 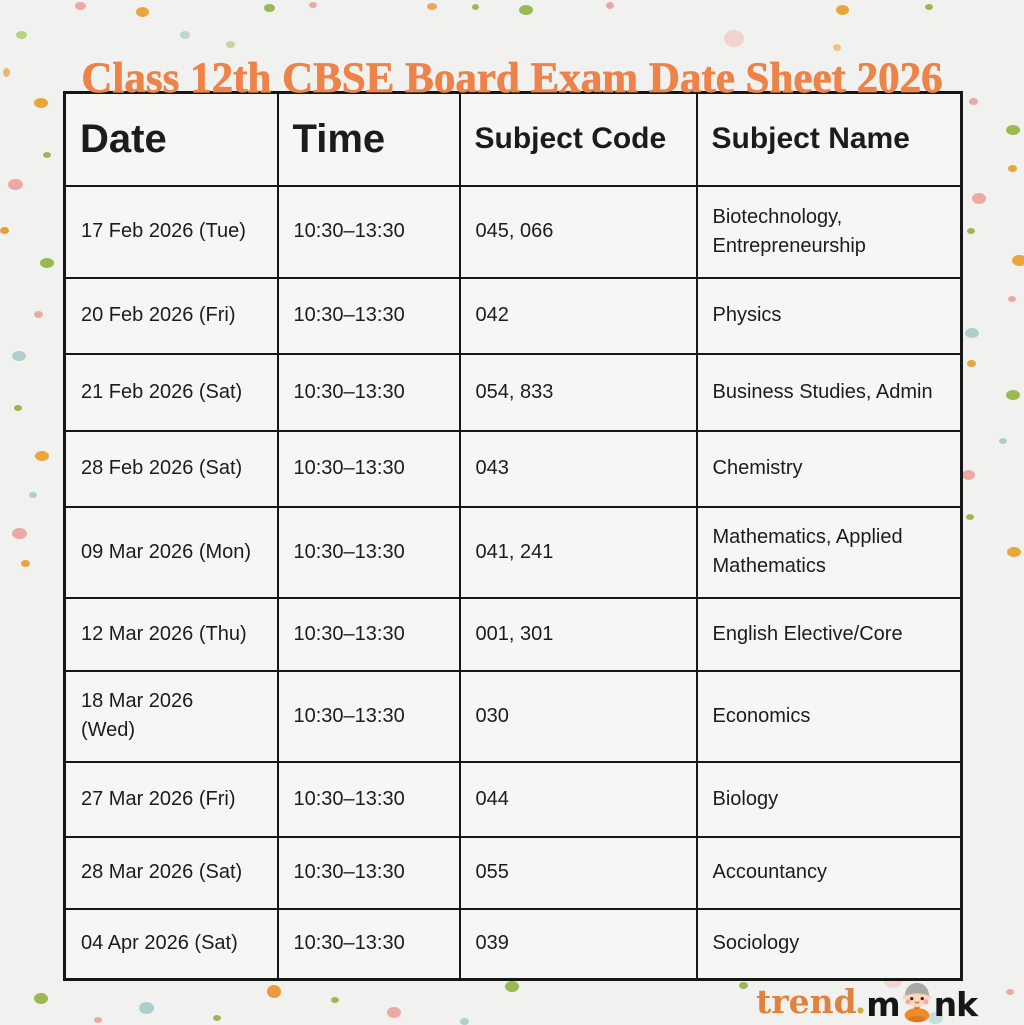 What do you see at coordinates (578, 468) in the screenshot?
I see `cell-code: 043` at bounding box center [578, 468].